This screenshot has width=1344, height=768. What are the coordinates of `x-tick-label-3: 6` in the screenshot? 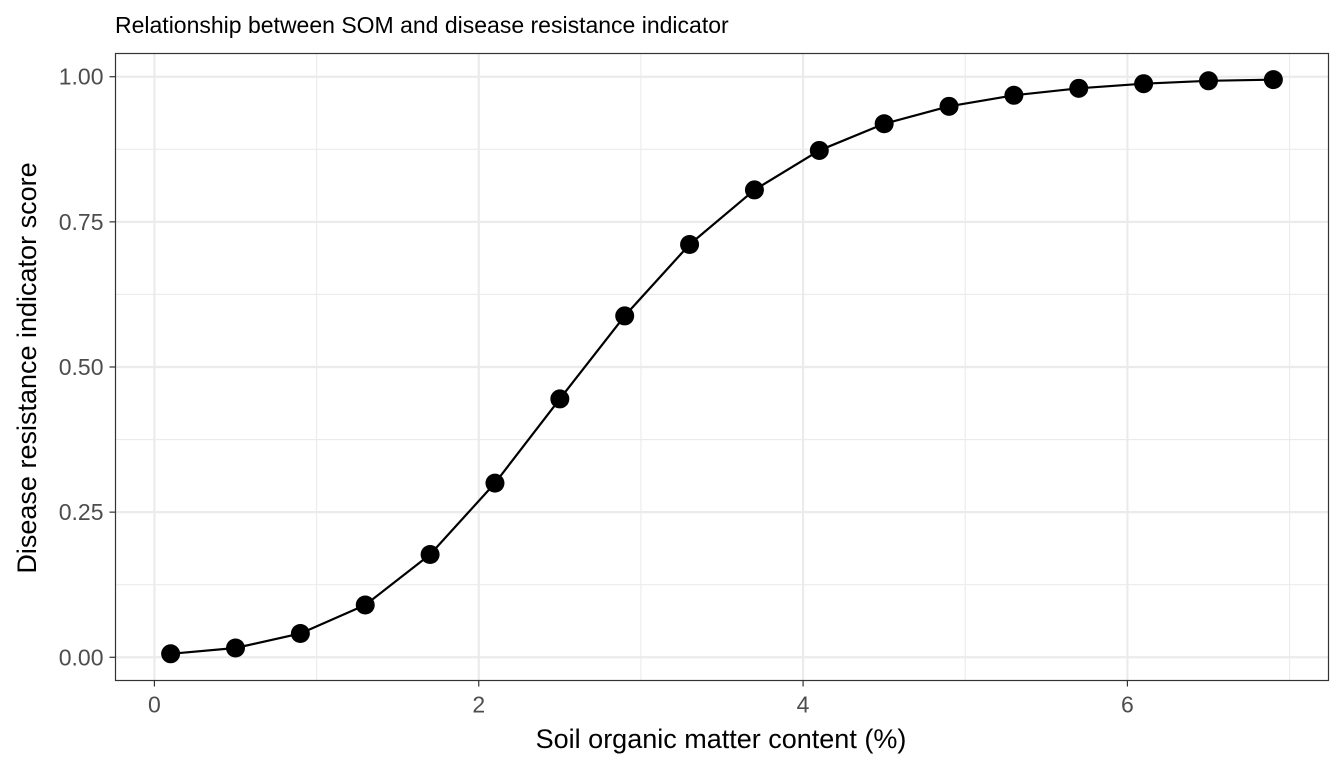 It's located at (1127, 705).